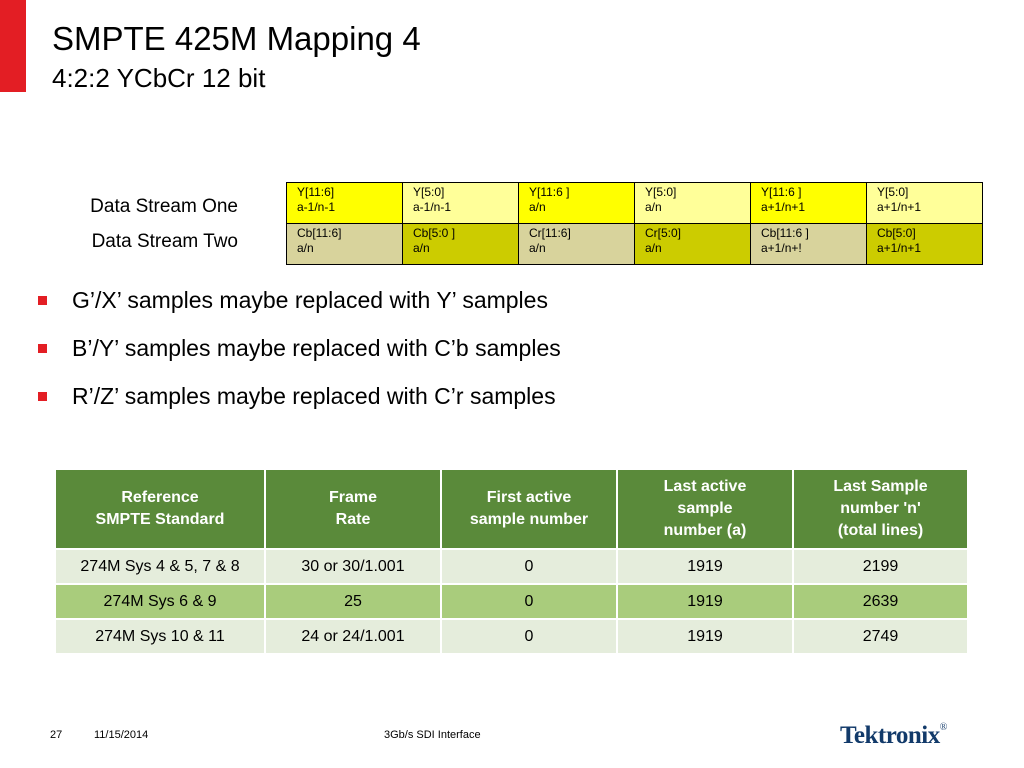 The width and height of the screenshot is (1024, 768). Describe the element at coordinates (344, 244) in the screenshot. I see `mapping-cell: Cb[11:6] a/n` at that location.